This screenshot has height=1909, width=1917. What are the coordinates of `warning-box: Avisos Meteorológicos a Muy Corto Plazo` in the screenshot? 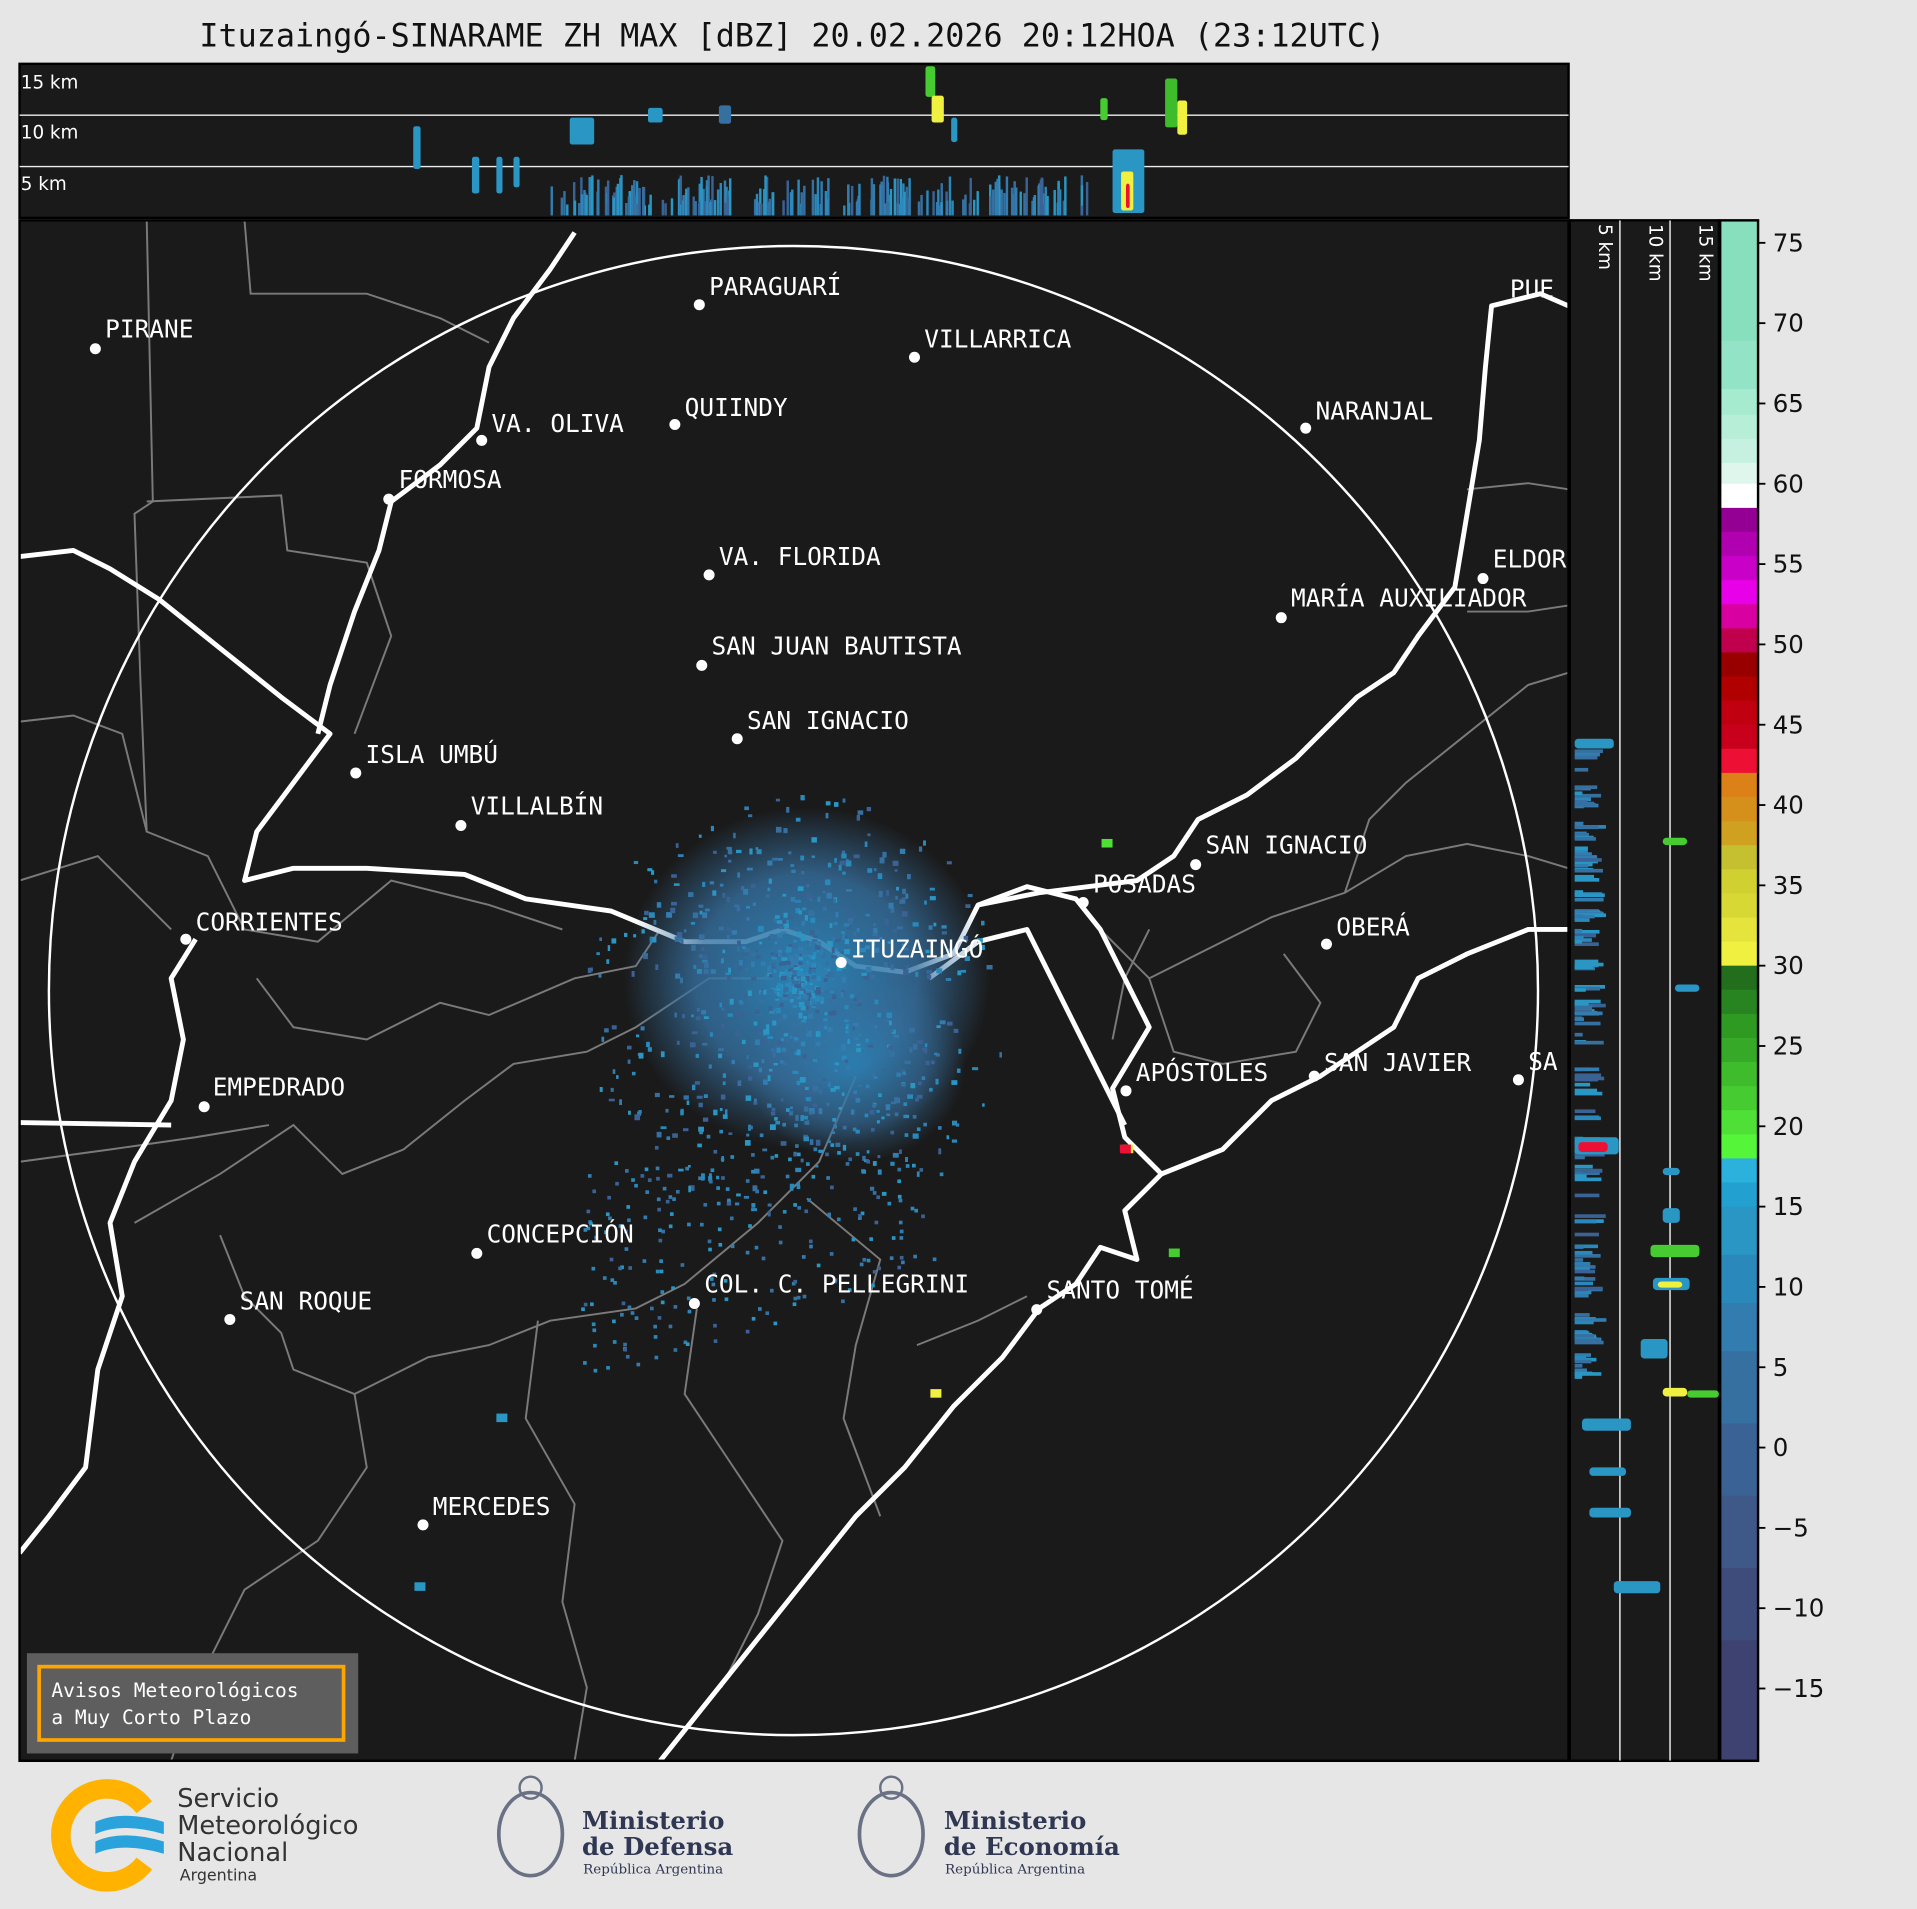 It's located at (192, 1703).